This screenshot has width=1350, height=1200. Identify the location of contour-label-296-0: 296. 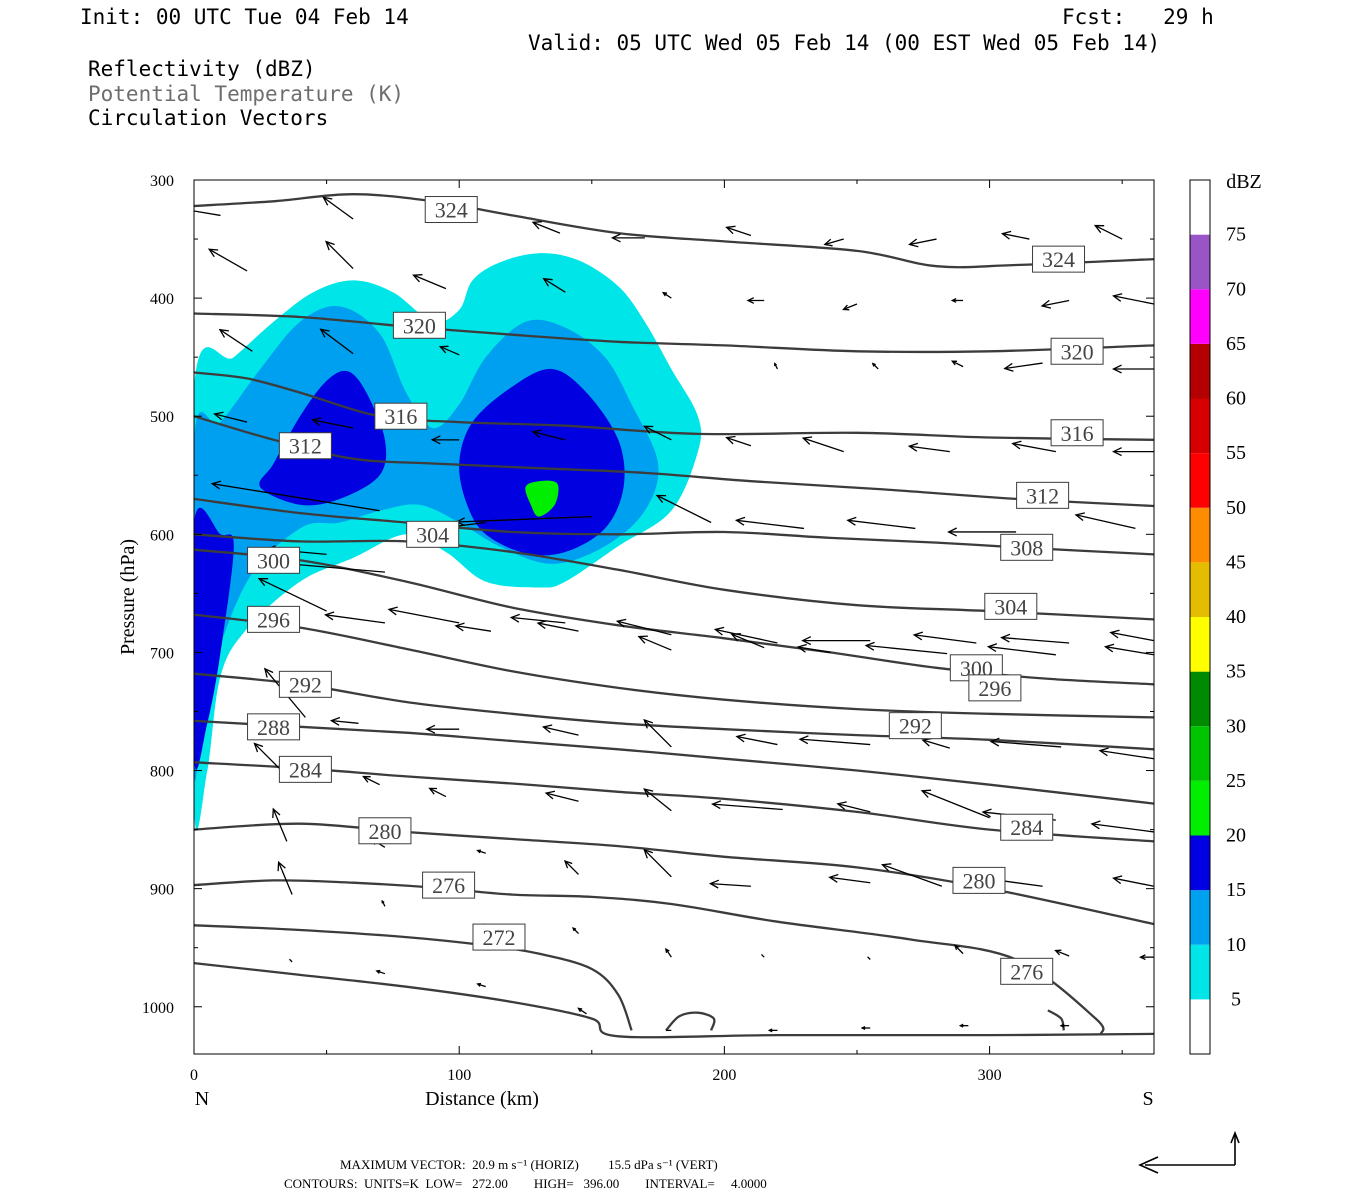
(274, 619).